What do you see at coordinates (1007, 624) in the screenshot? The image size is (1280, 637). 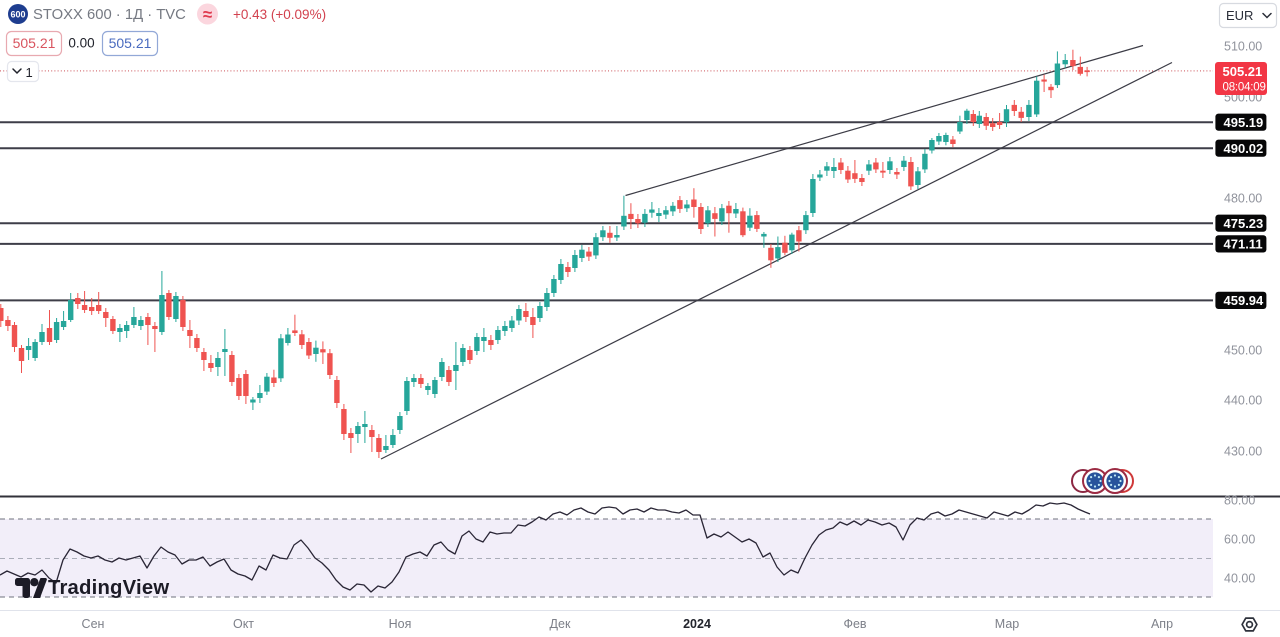 I see `svg-text: Мар` at bounding box center [1007, 624].